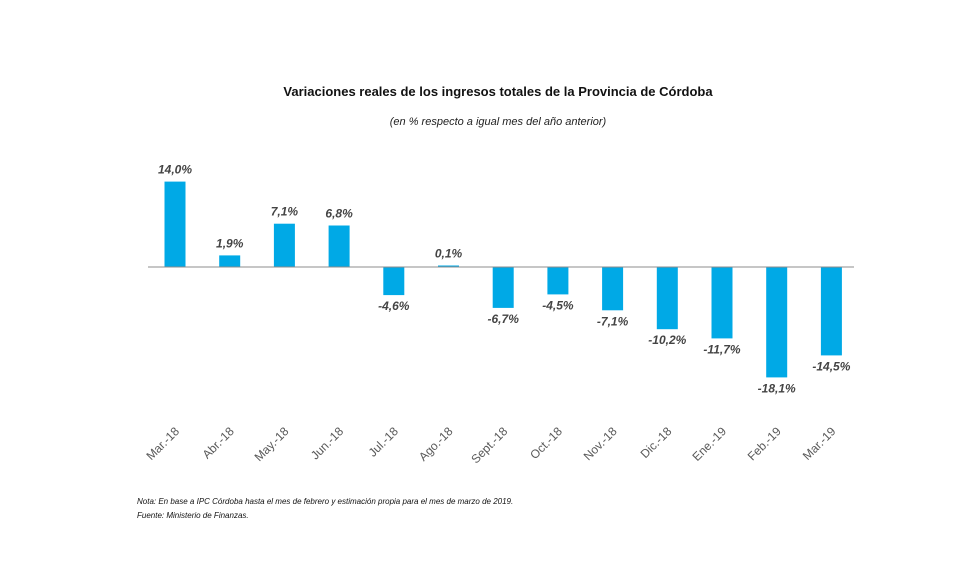 Image resolution: width=966 pixels, height=574 pixels. I want to click on category-tick-2: May.-18, so click(272, 444).